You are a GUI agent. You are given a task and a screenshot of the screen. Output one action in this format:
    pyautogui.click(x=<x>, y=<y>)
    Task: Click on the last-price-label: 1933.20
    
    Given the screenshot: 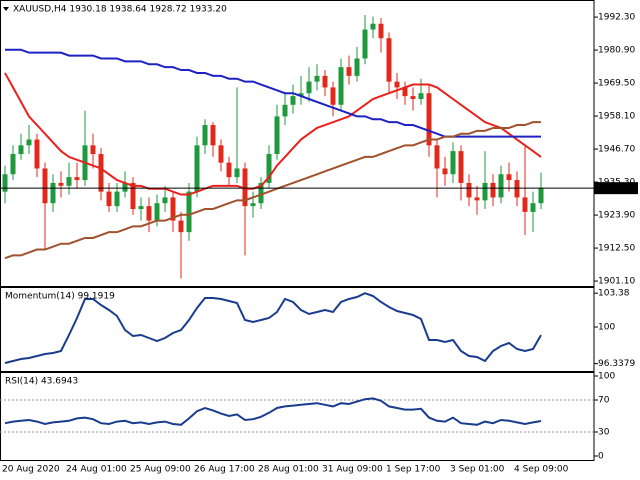 What is the action you would take?
    pyautogui.click(x=615, y=189)
    